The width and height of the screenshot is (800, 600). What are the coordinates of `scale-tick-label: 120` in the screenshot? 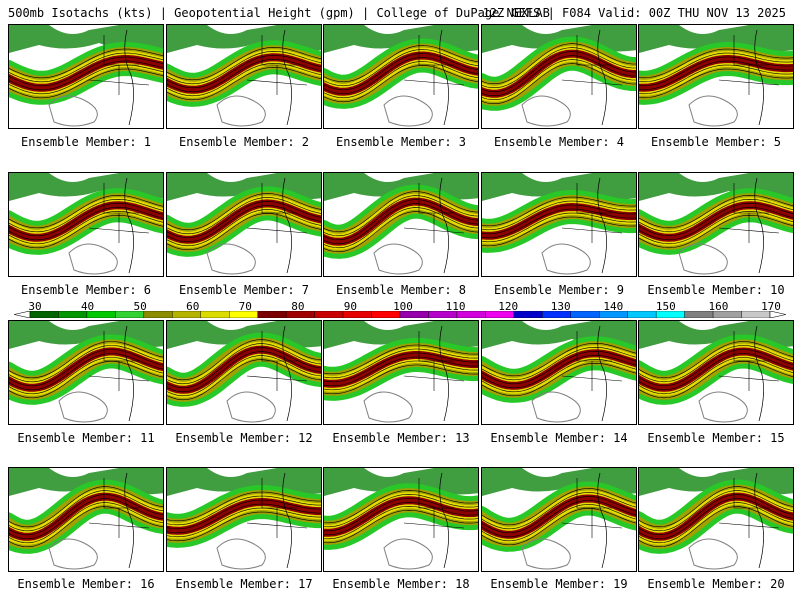 It's located at (508, 306).